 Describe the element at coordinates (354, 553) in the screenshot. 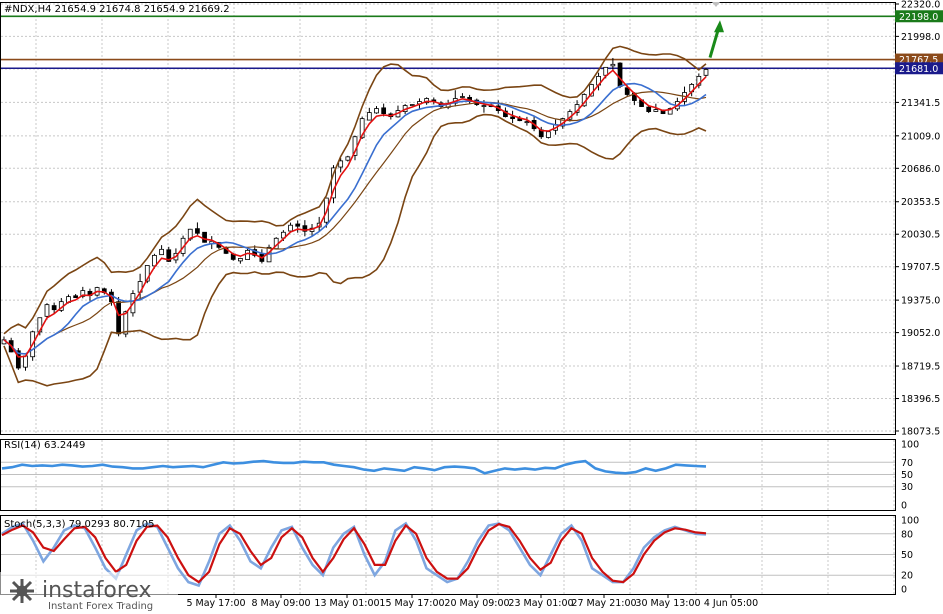

I see `stochastic-series-line` at that location.